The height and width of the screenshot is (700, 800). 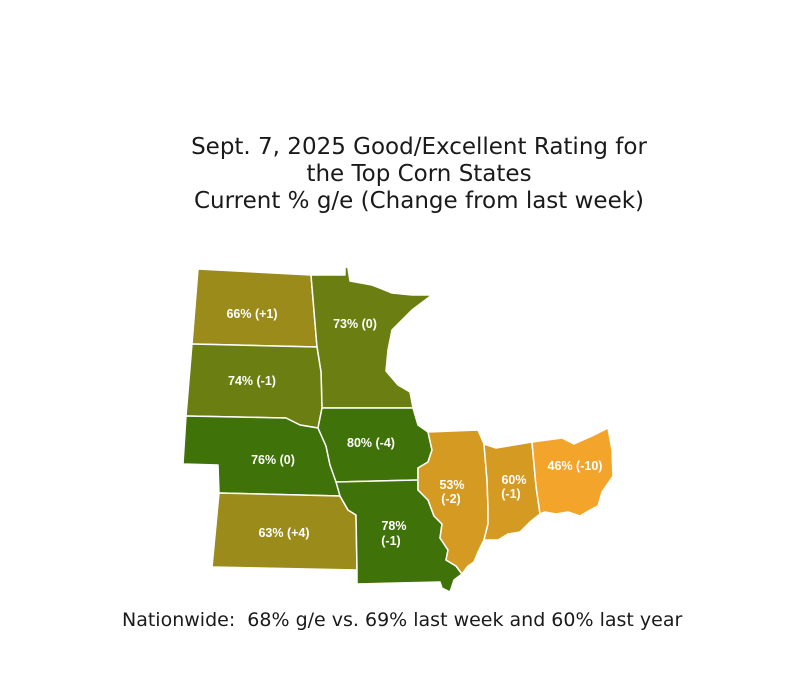 I want to click on title-line-3: Current % g/e (Change from last week), so click(x=419, y=201).